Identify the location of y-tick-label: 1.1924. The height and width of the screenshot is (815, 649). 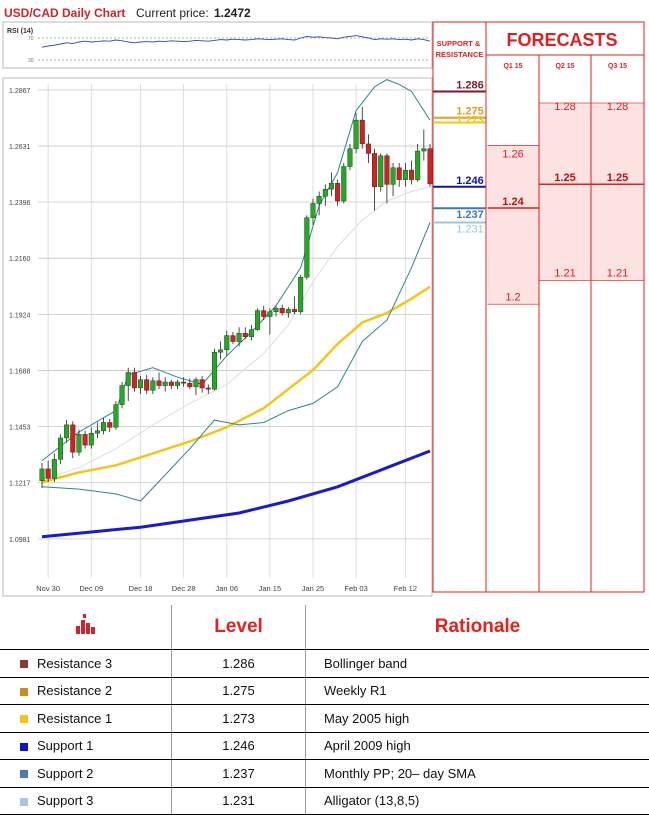
(20, 315).